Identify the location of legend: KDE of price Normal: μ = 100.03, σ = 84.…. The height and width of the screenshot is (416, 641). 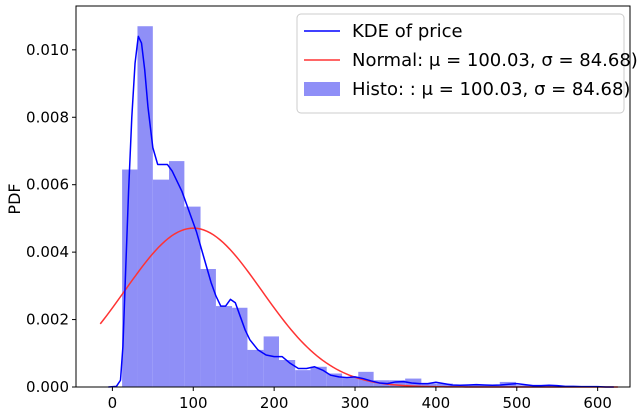
(467, 63).